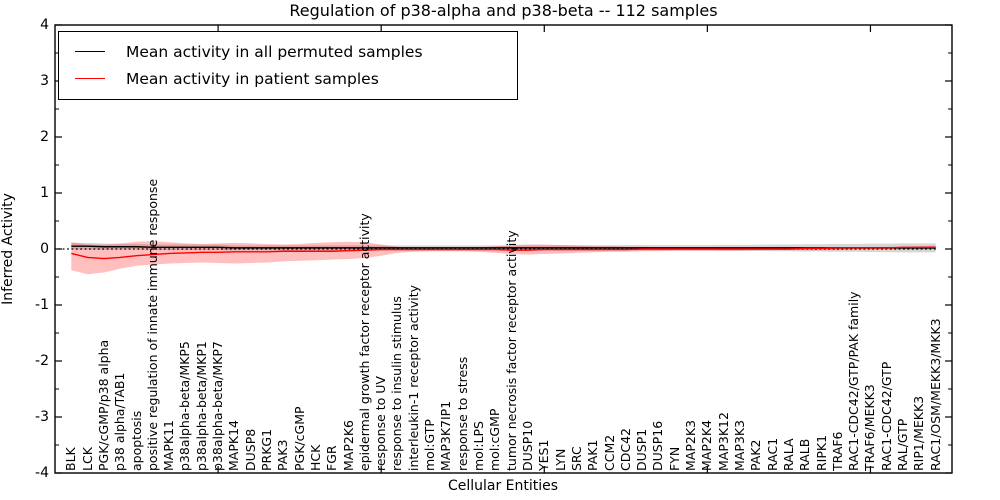  Describe the element at coordinates (821, 452) in the screenshot. I see `x-category-label: RIPK1` at that location.